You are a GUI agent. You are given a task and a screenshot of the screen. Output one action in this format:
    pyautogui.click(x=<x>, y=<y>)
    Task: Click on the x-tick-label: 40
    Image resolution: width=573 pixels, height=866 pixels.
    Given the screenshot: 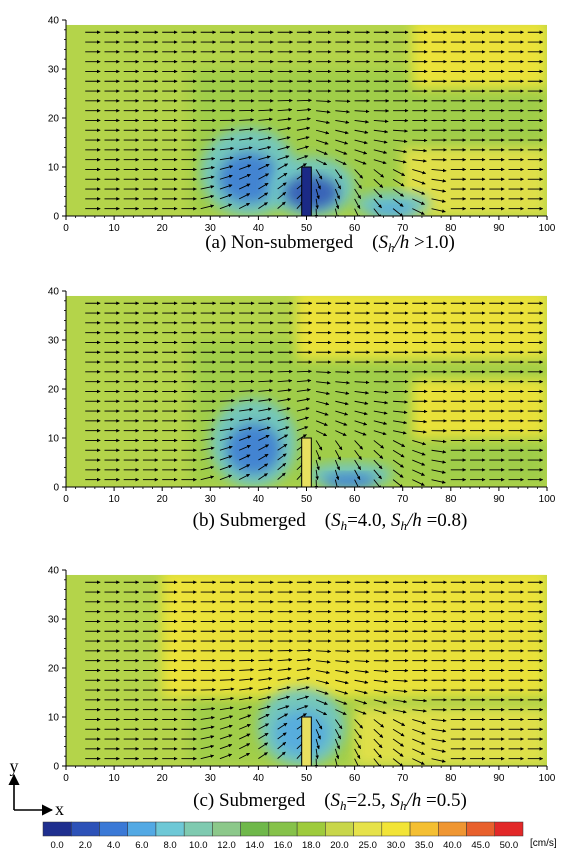 What is the action you would take?
    pyautogui.click(x=259, y=778)
    